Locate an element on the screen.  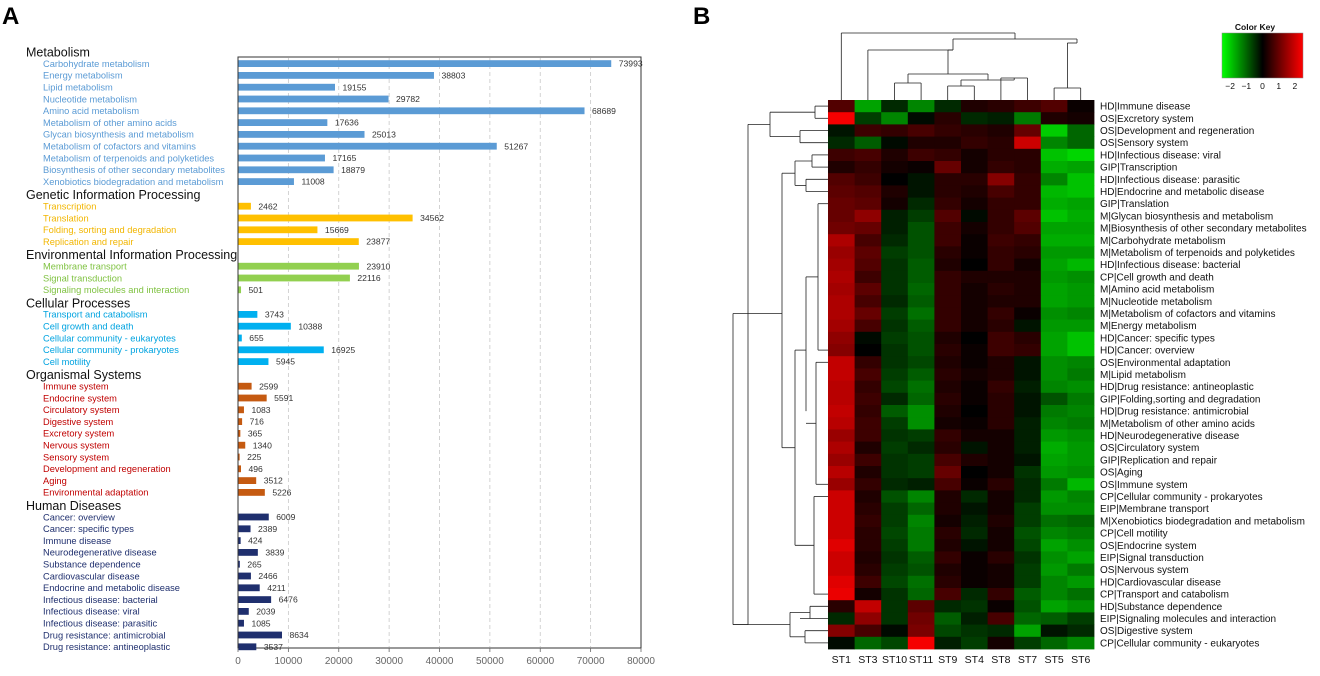
row-label: OS|Digestive system is located at coordinates (1146, 631).